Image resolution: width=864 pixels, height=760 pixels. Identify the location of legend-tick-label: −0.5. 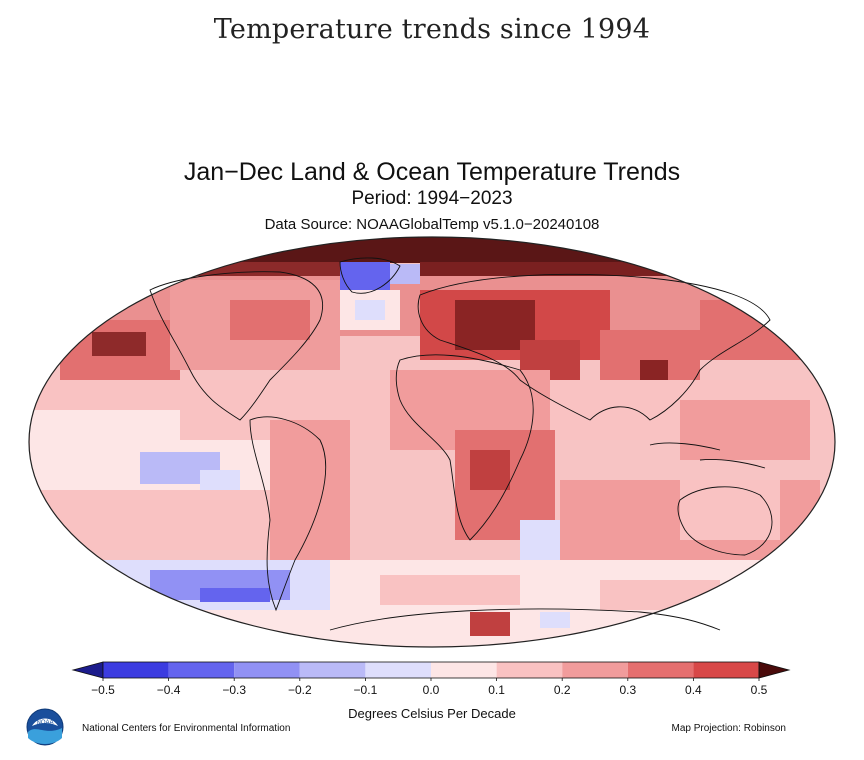
(103, 690).